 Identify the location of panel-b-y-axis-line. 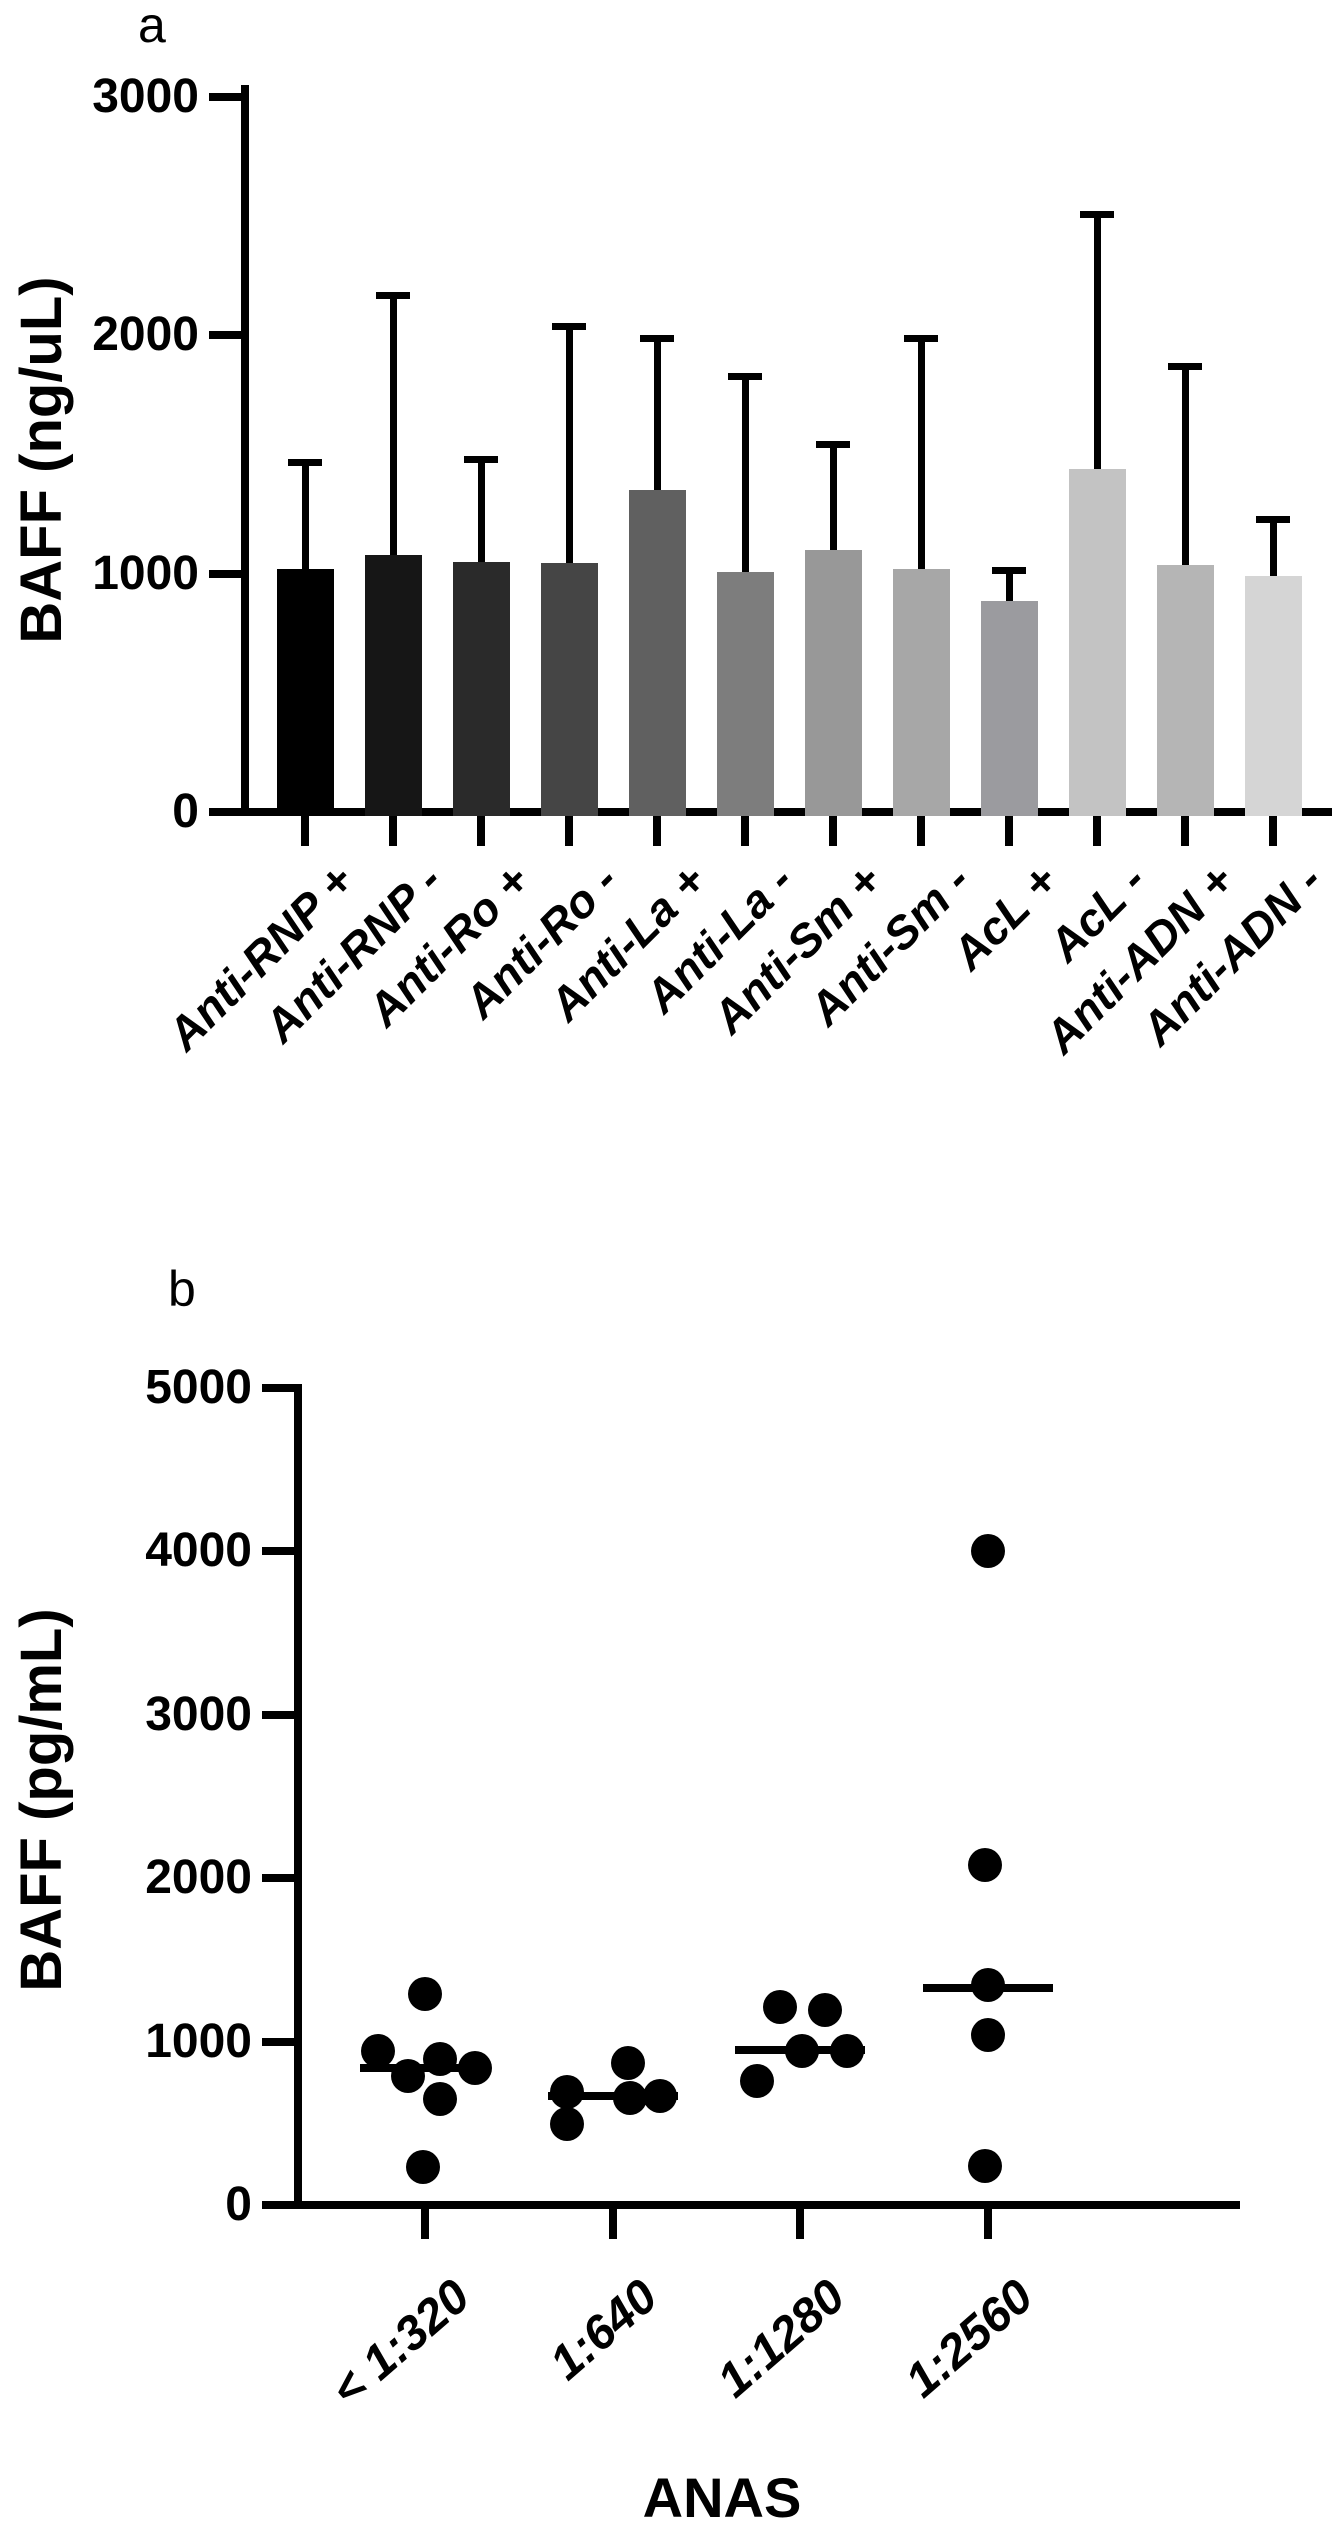
(298, 1796).